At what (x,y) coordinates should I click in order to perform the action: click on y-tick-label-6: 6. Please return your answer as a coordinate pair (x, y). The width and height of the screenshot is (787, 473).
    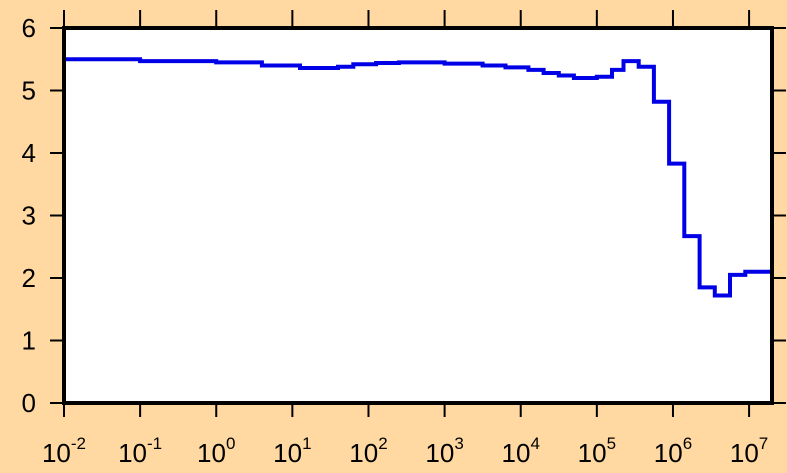
    Looking at the image, I should click on (29, 28).